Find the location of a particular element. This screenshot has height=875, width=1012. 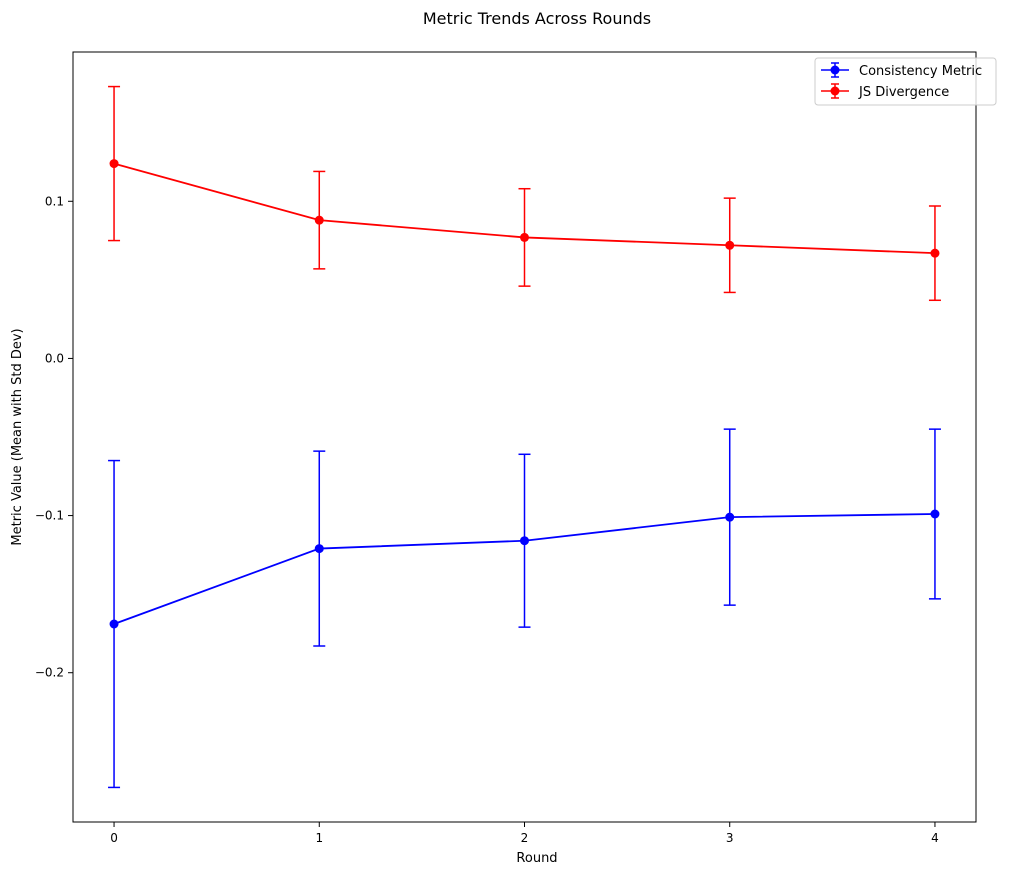

y-tick-label-0: −0.2 is located at coordinates (49, 673).